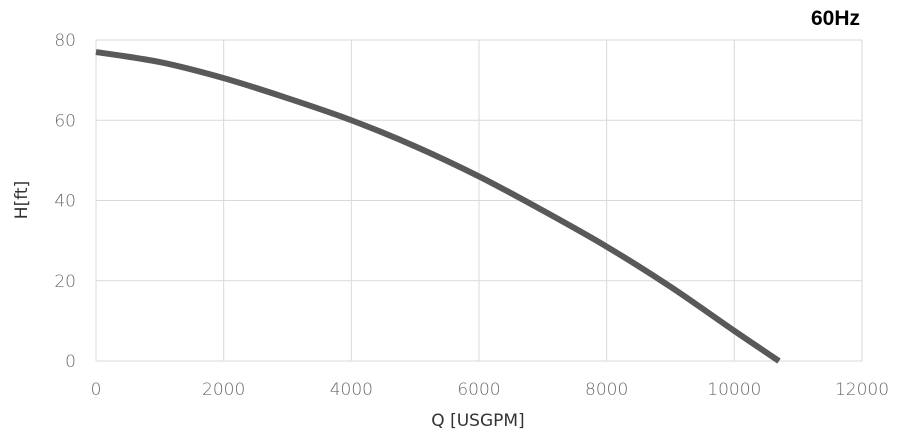 This screenshot has width=907, height=434. What do you see at coordinates (477, 421) in the screenshot?
I see `x-axis-title: Q [USGPM]` at bounding box center [477, 421].